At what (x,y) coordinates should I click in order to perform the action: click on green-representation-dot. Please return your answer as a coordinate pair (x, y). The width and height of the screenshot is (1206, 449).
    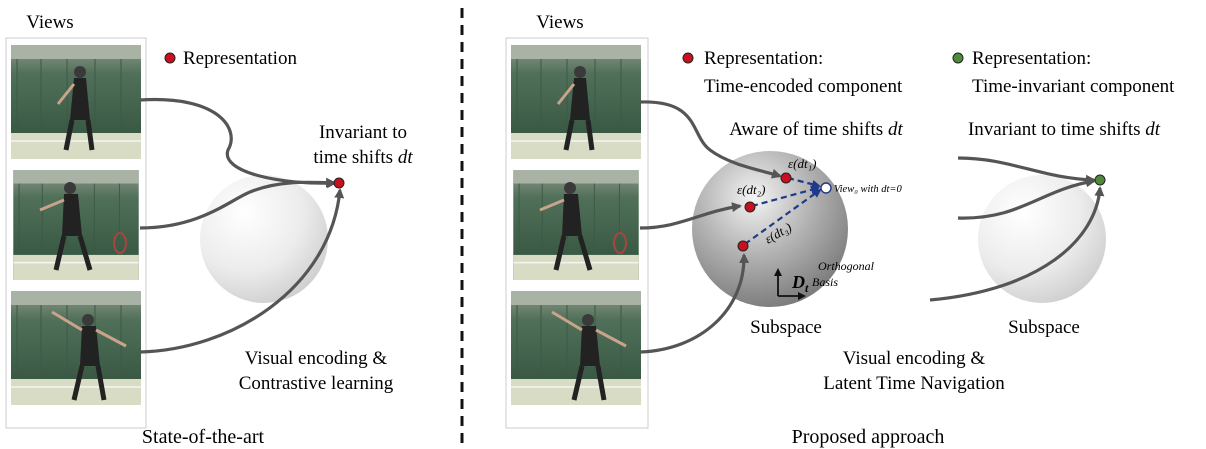
    Looking at the image, I should click on (1100, 180).